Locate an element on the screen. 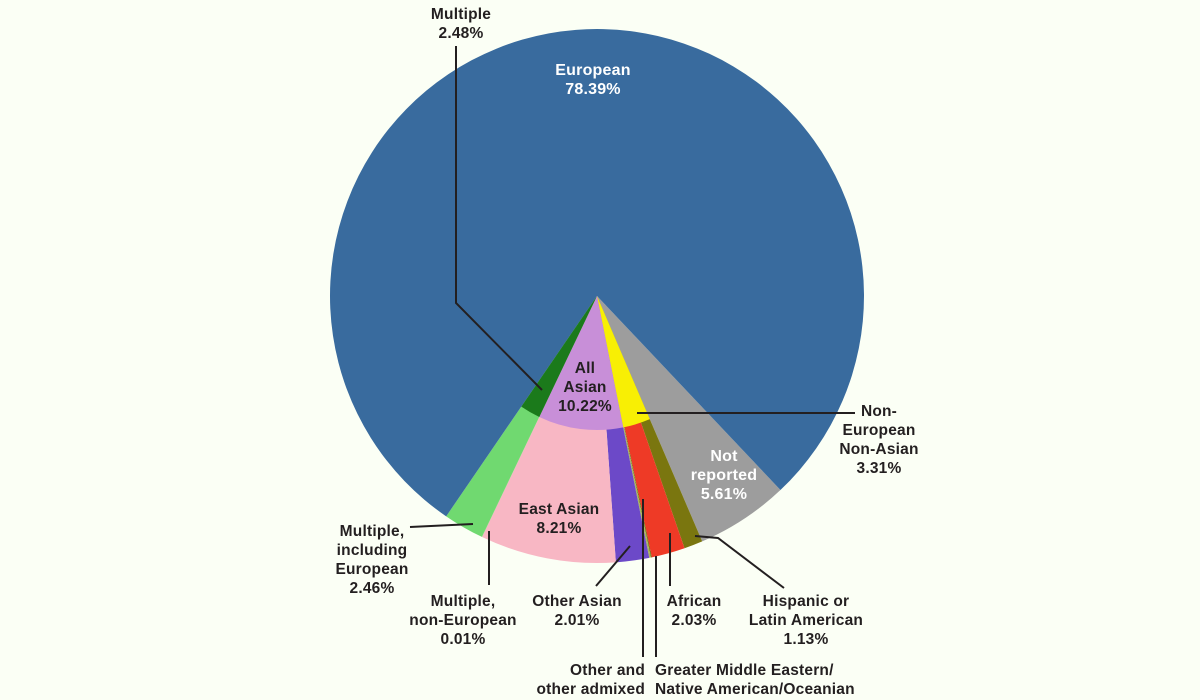 Image resolution: width=1200 pixels, height=700 pixels. pie-overlay-all-asian is located at coordinates (581, 363).